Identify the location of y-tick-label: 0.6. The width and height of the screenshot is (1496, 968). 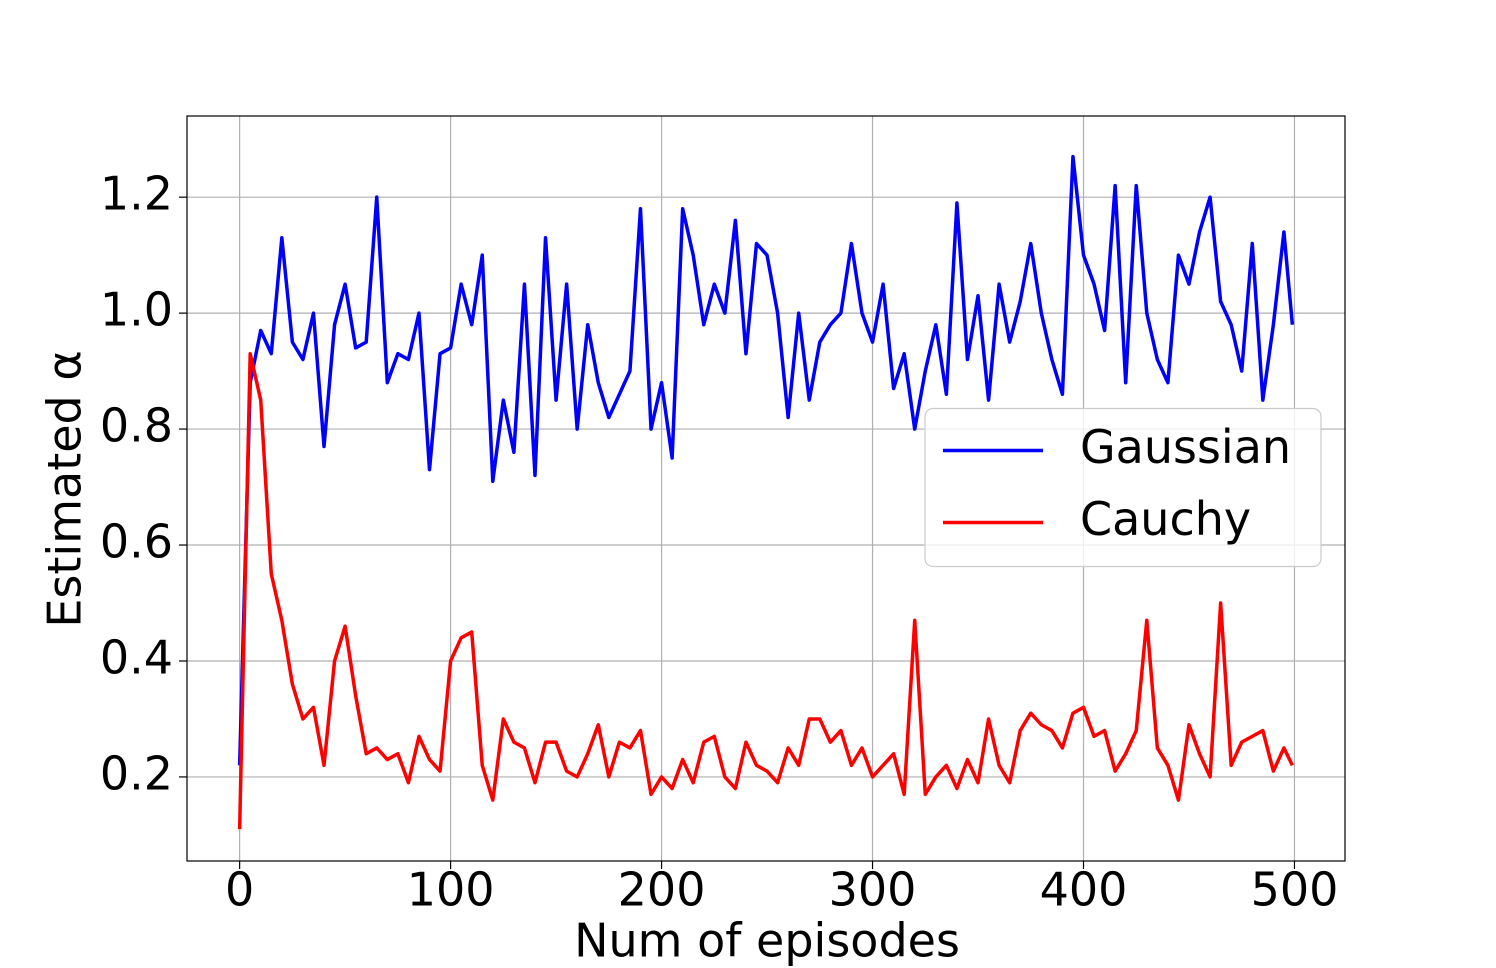
(136, 542).